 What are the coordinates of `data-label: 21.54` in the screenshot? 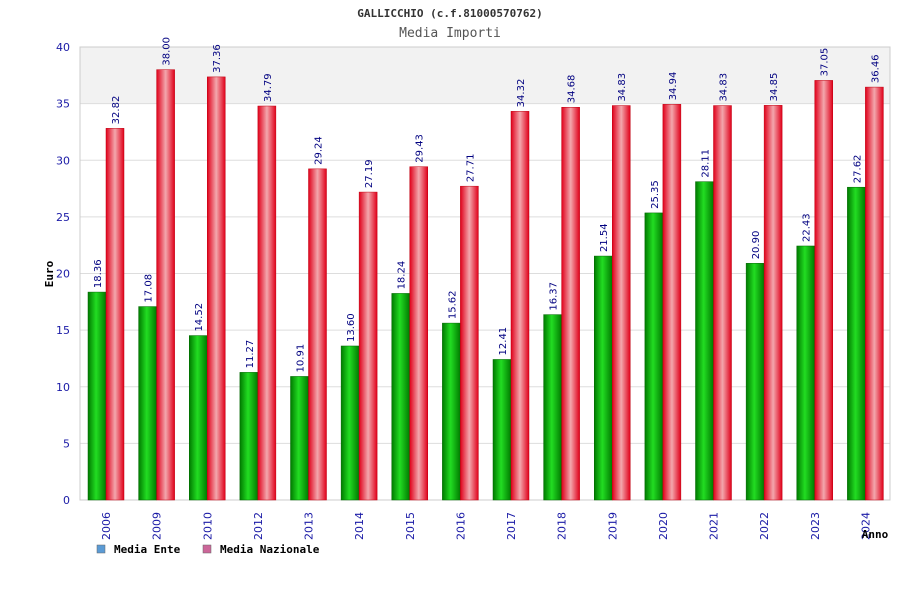 It's located at (604, 237).